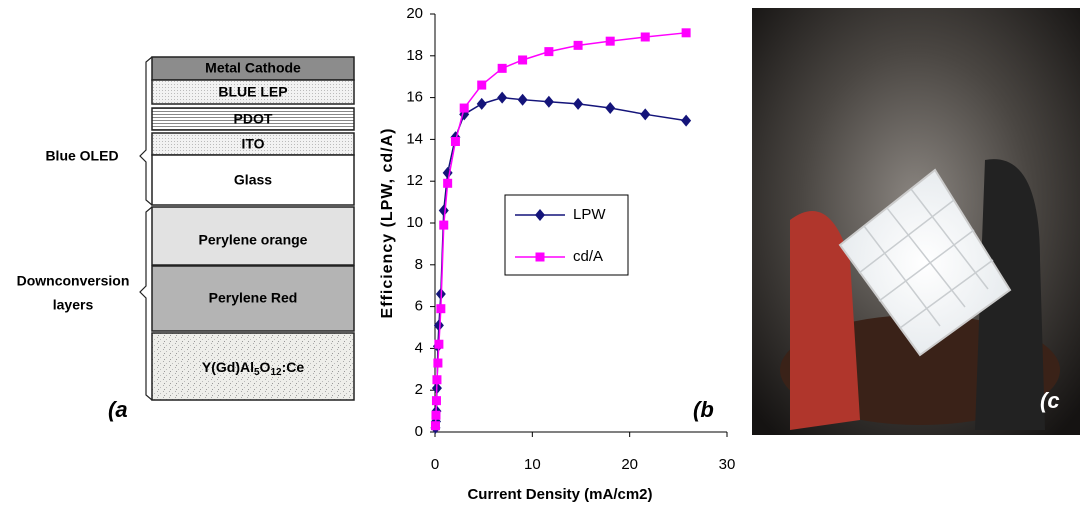 The image size is (1085, 520). I want to click on layer-label: Y(Gd)Al5O12:Ce, so click(253, 368).